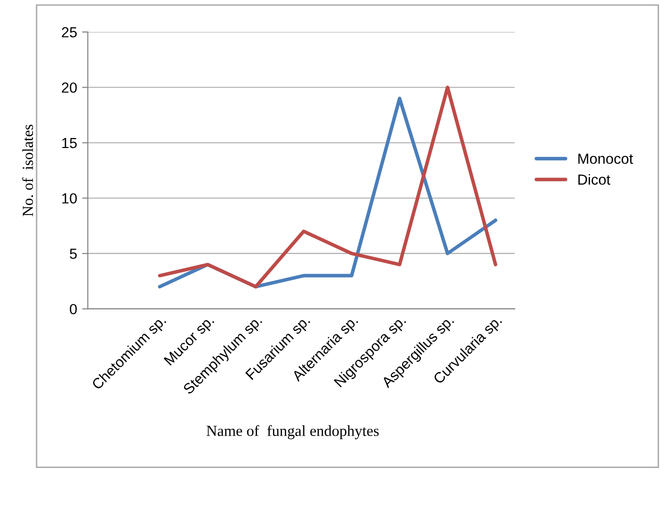  Describe the element at coordinates (292, 432) in the screenshot. I see `x-axis-title: Name of fungal endophytes` at that location.